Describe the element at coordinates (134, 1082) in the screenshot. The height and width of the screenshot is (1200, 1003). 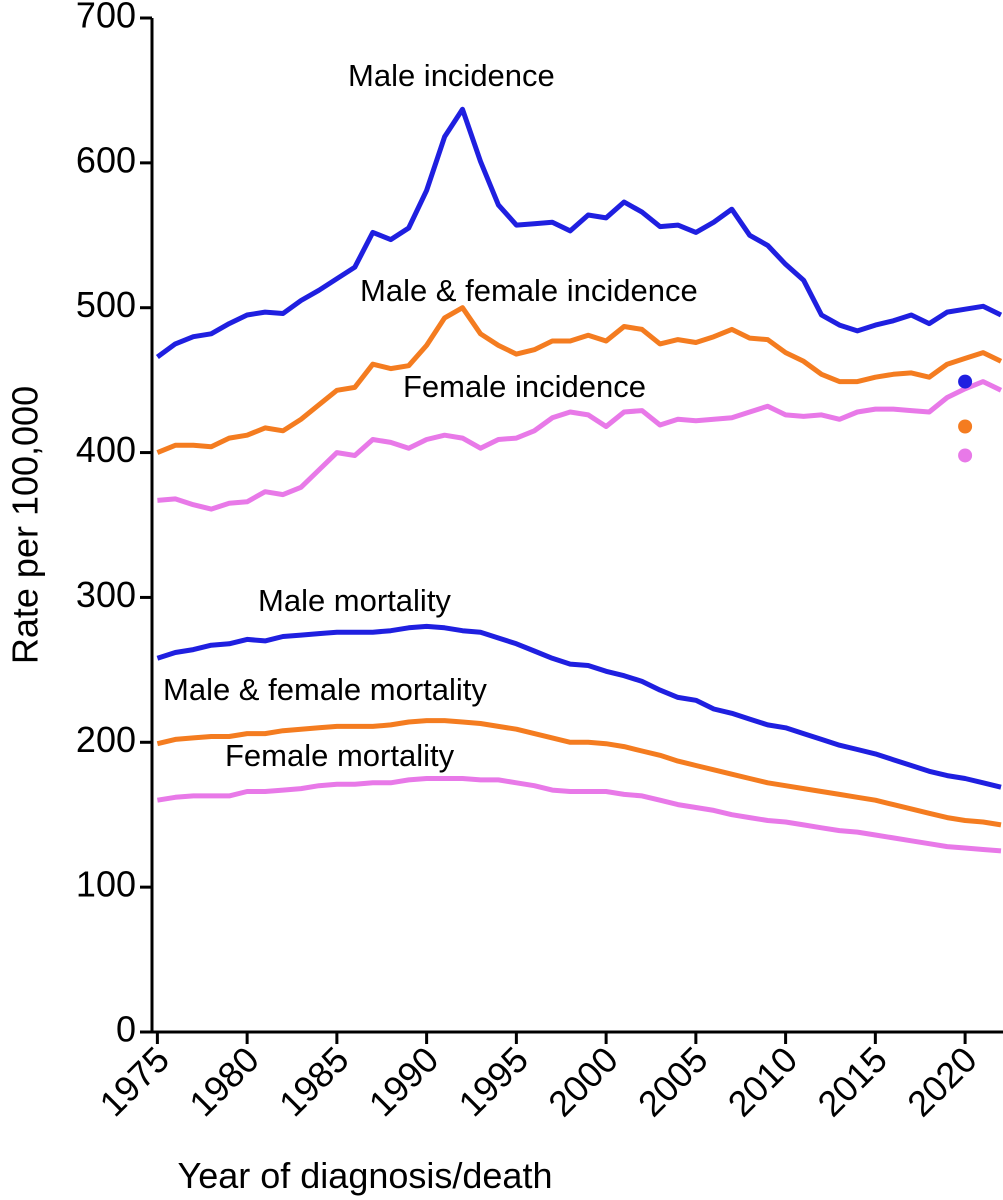
I see `x-tick-label: 1975` at that location.